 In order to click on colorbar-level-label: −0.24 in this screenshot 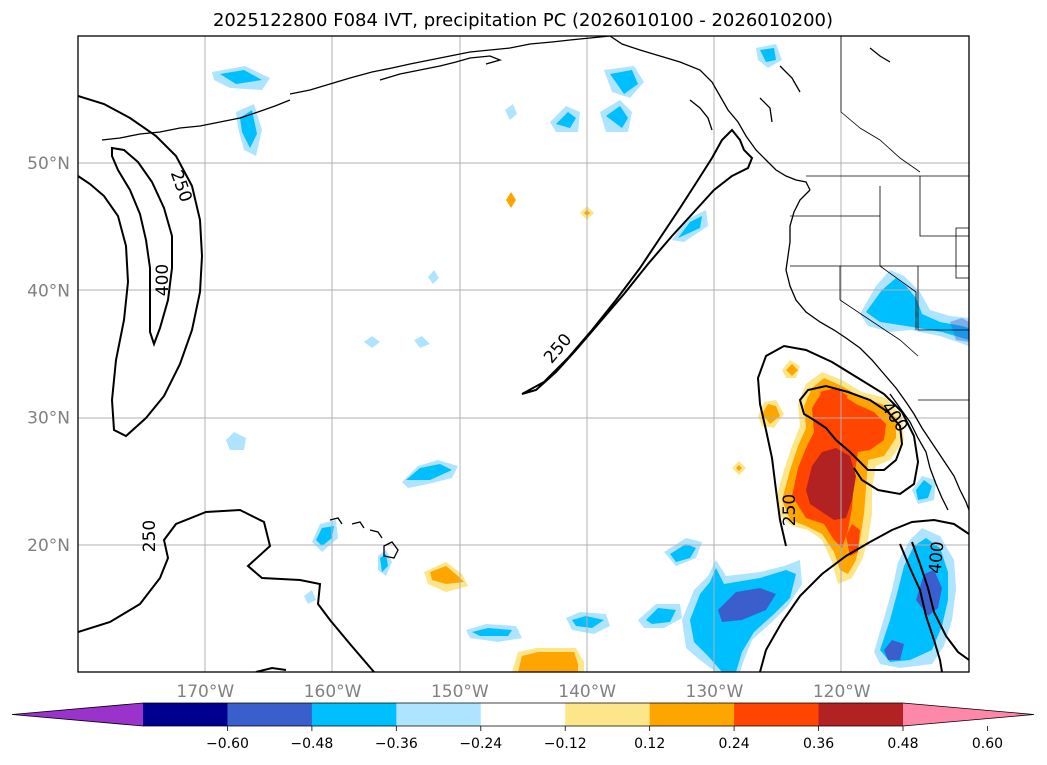, I will do `click(480, 744)`.